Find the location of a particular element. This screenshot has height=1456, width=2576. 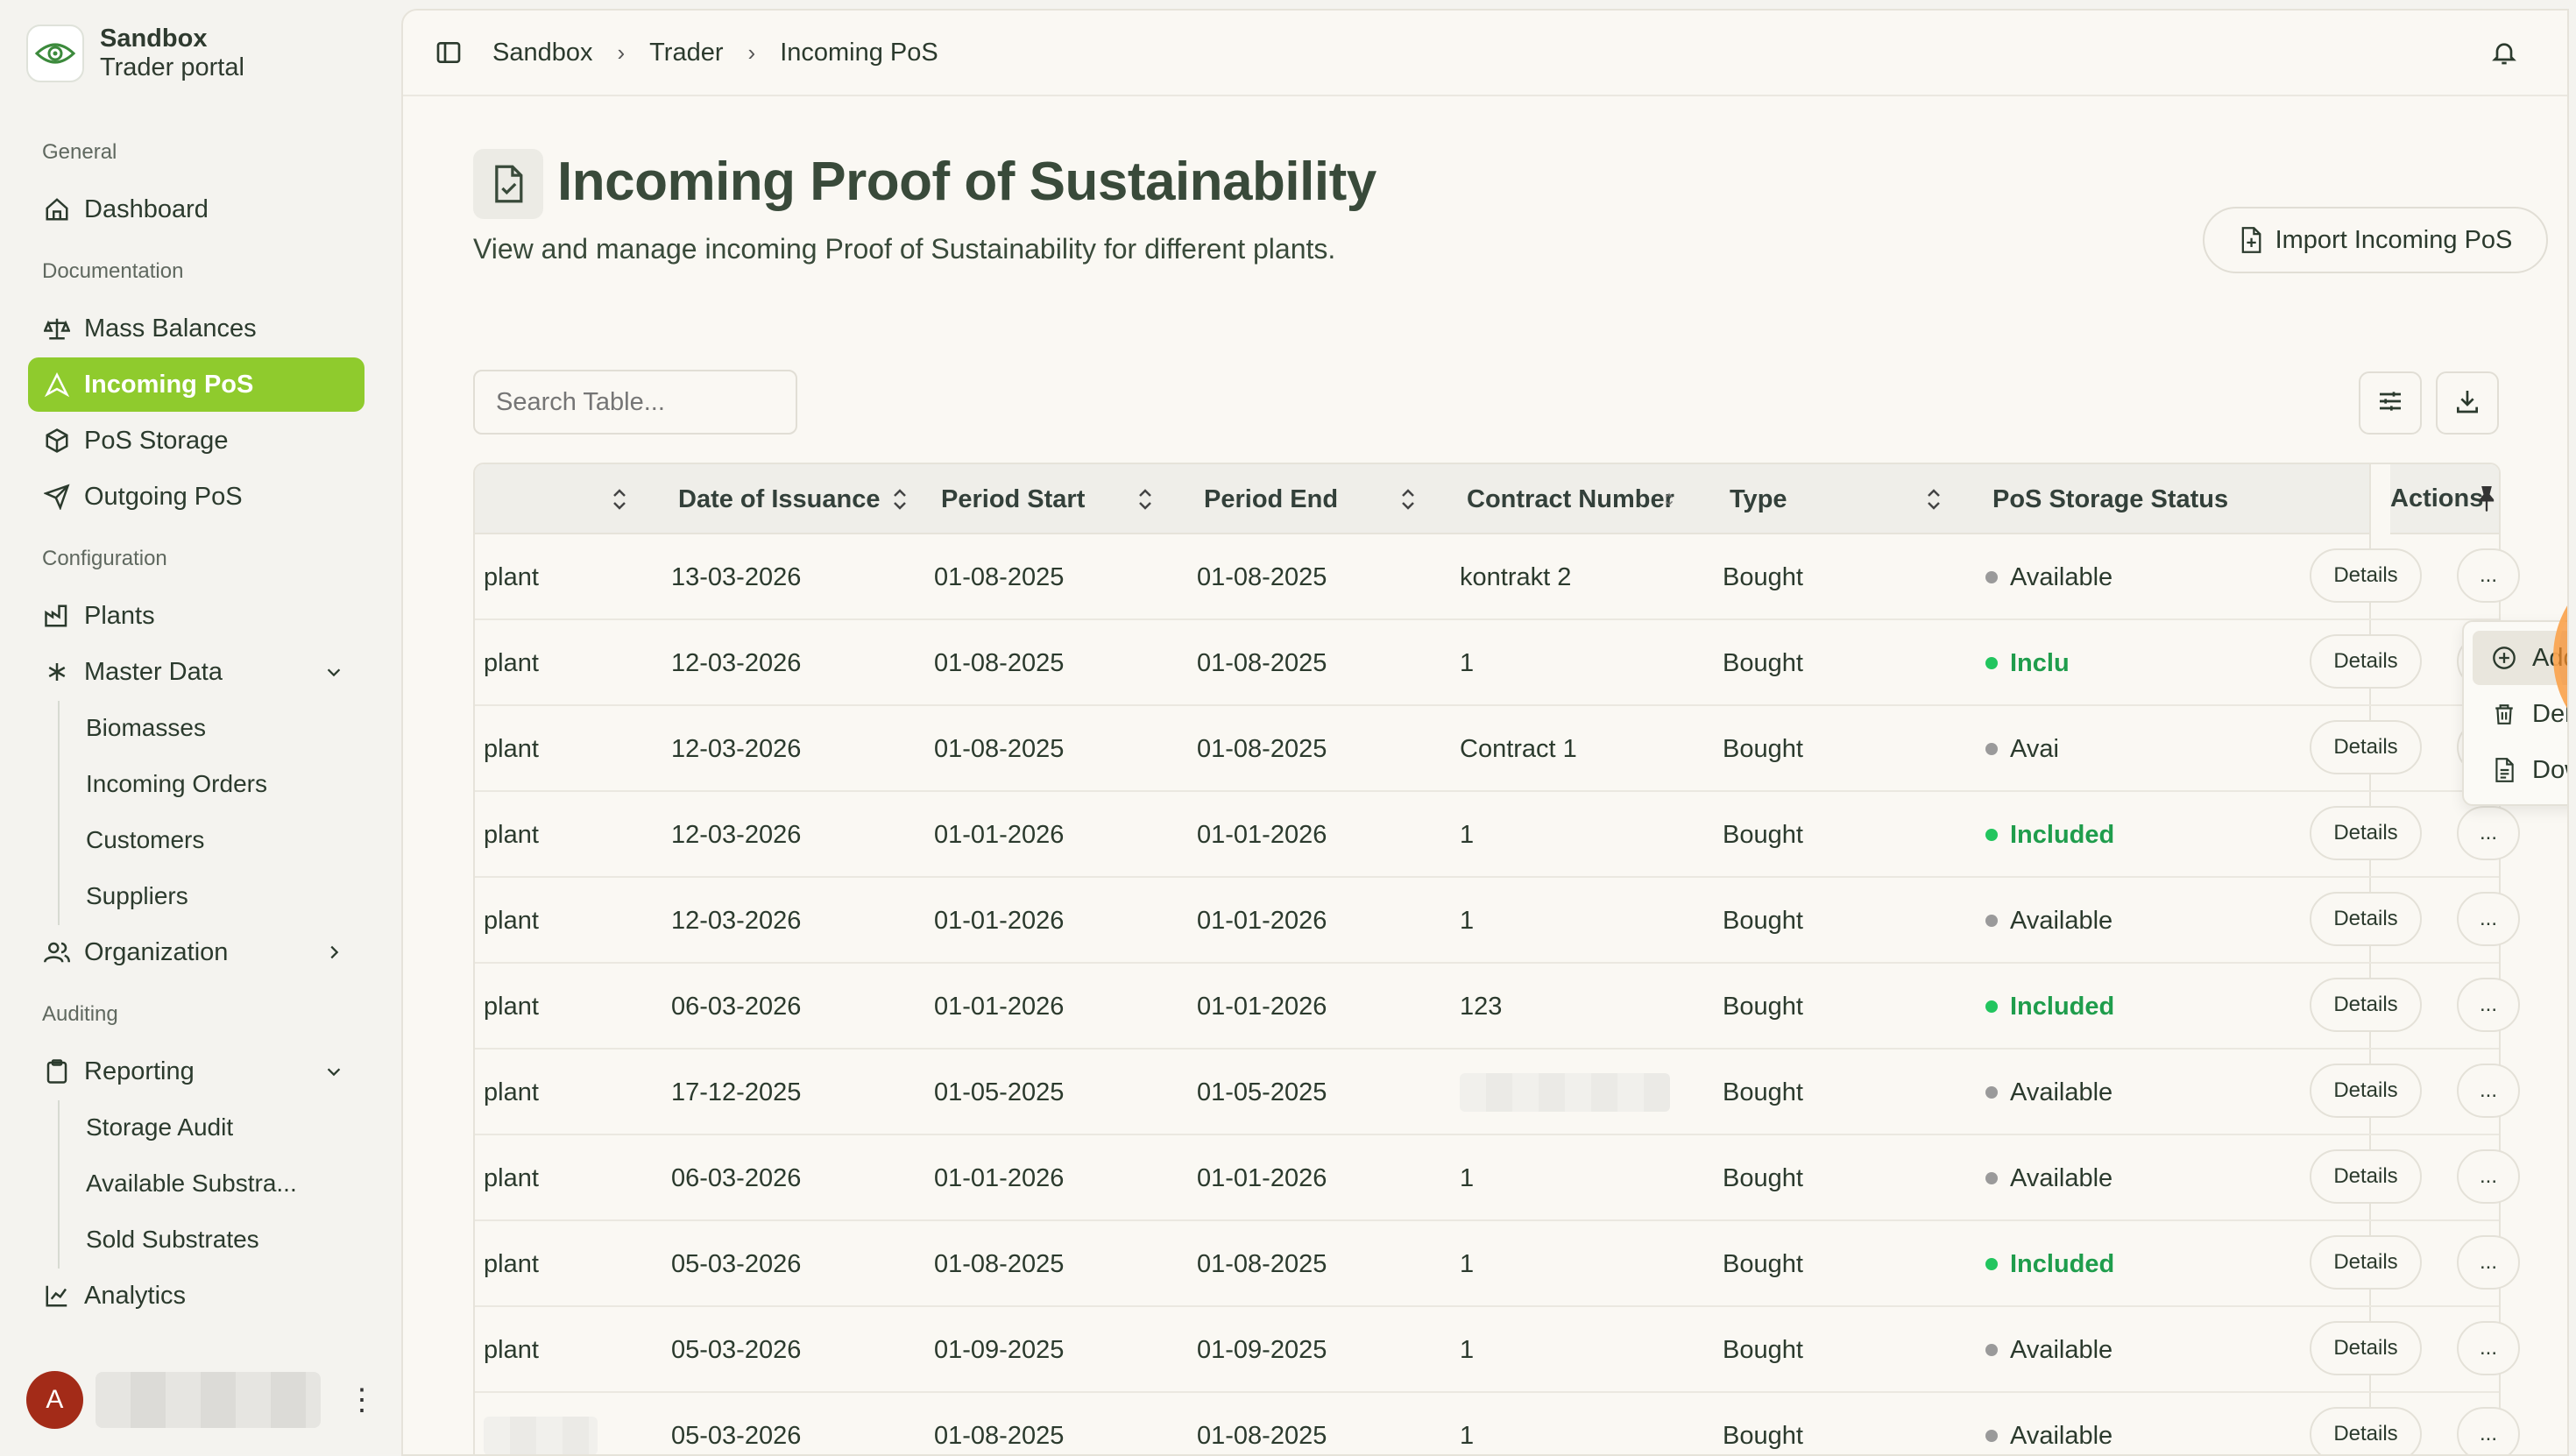

sidebar-subitem-sold-substrates: Sold Substrates is located at coordinates (172, 1239).